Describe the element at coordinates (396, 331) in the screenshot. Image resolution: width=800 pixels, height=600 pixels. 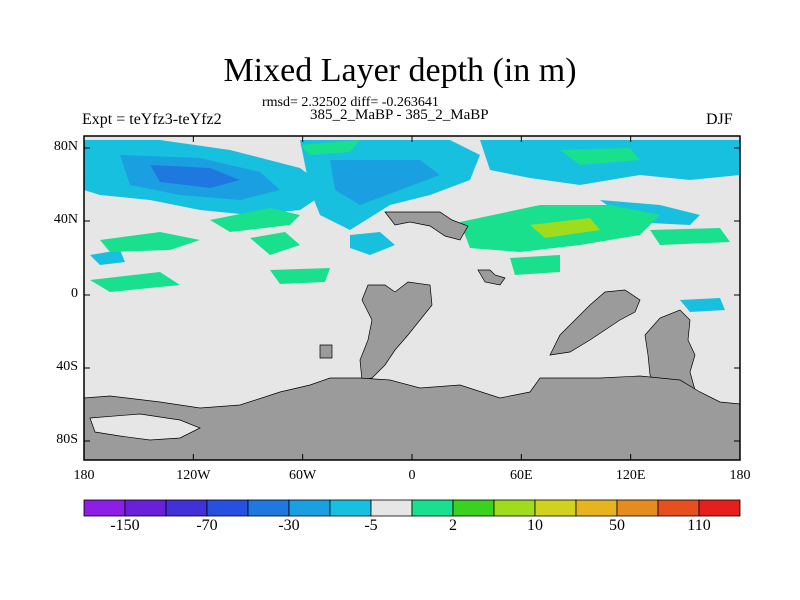
I see `land-south-america` at that location.